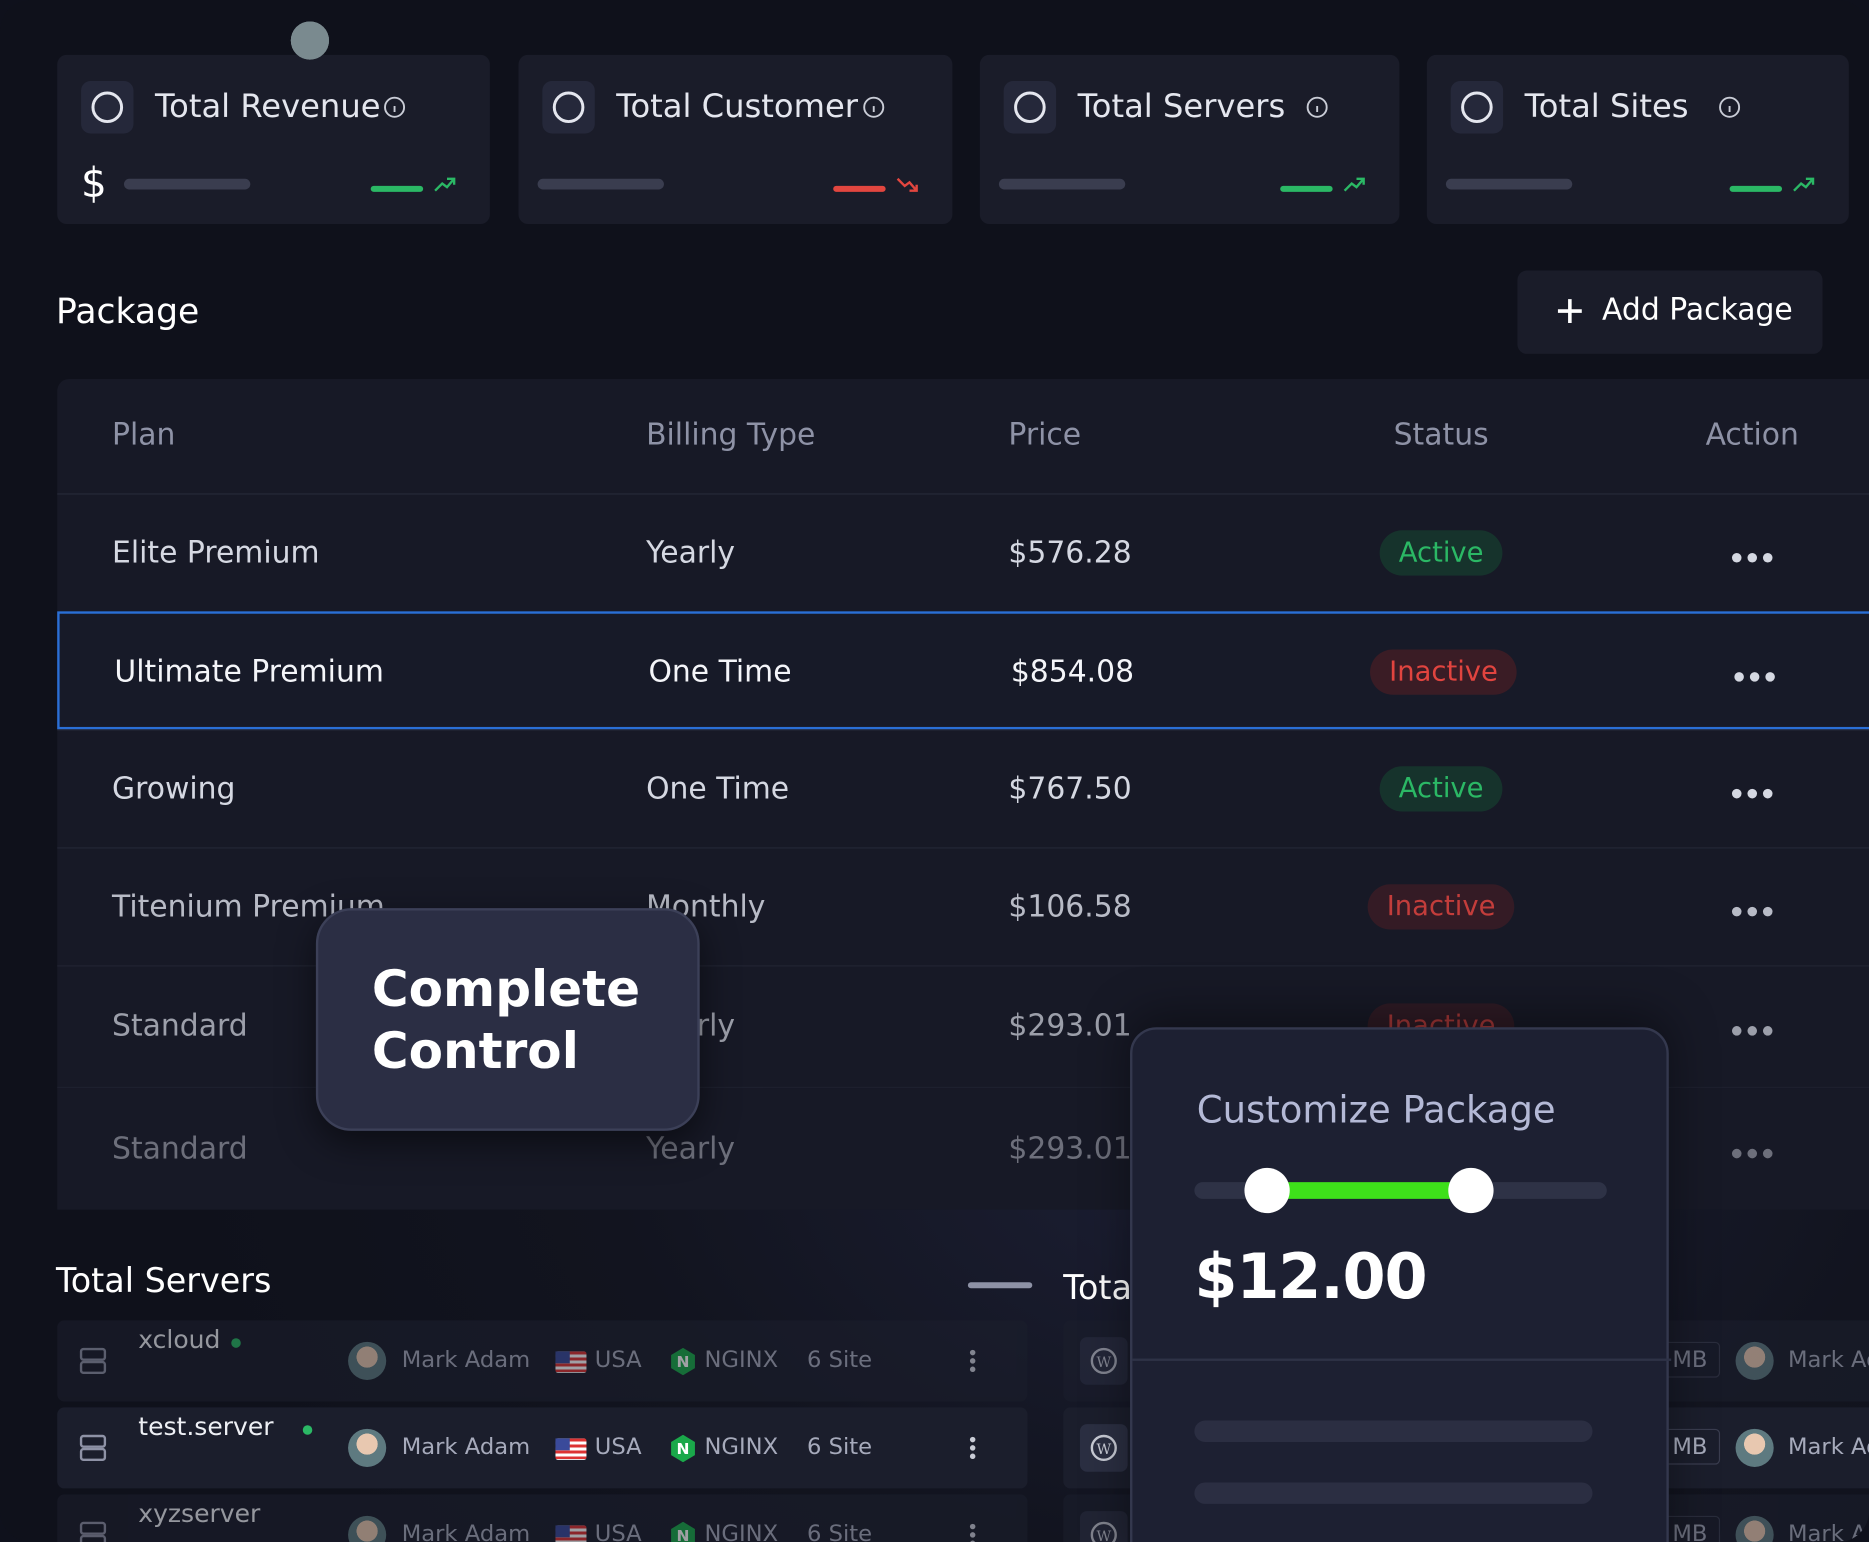 The height and width of the screenshot is (1542, 1869). I want to click on plus-icon, so click(1570, 313).